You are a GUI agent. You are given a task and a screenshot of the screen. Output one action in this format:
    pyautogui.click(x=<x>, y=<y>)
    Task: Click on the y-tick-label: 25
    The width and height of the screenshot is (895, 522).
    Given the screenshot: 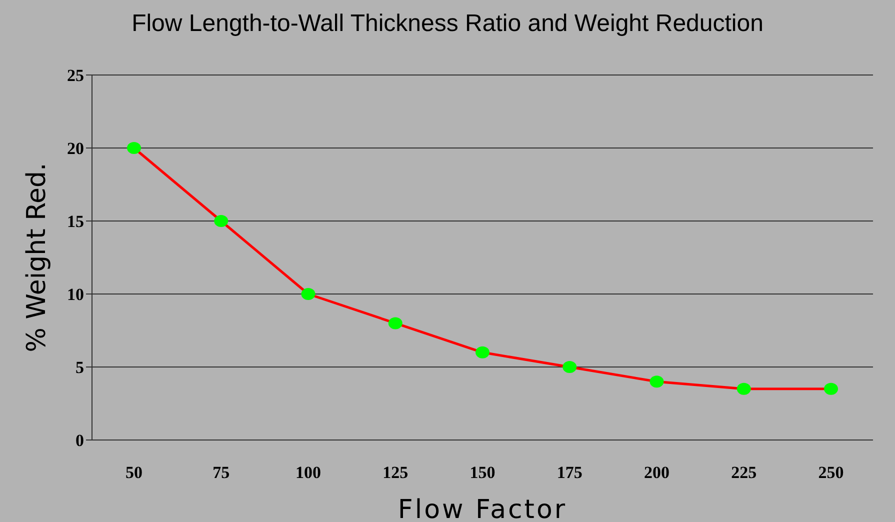 What is the action you would take?
    pyautogui.click(x=75, y=76)
    